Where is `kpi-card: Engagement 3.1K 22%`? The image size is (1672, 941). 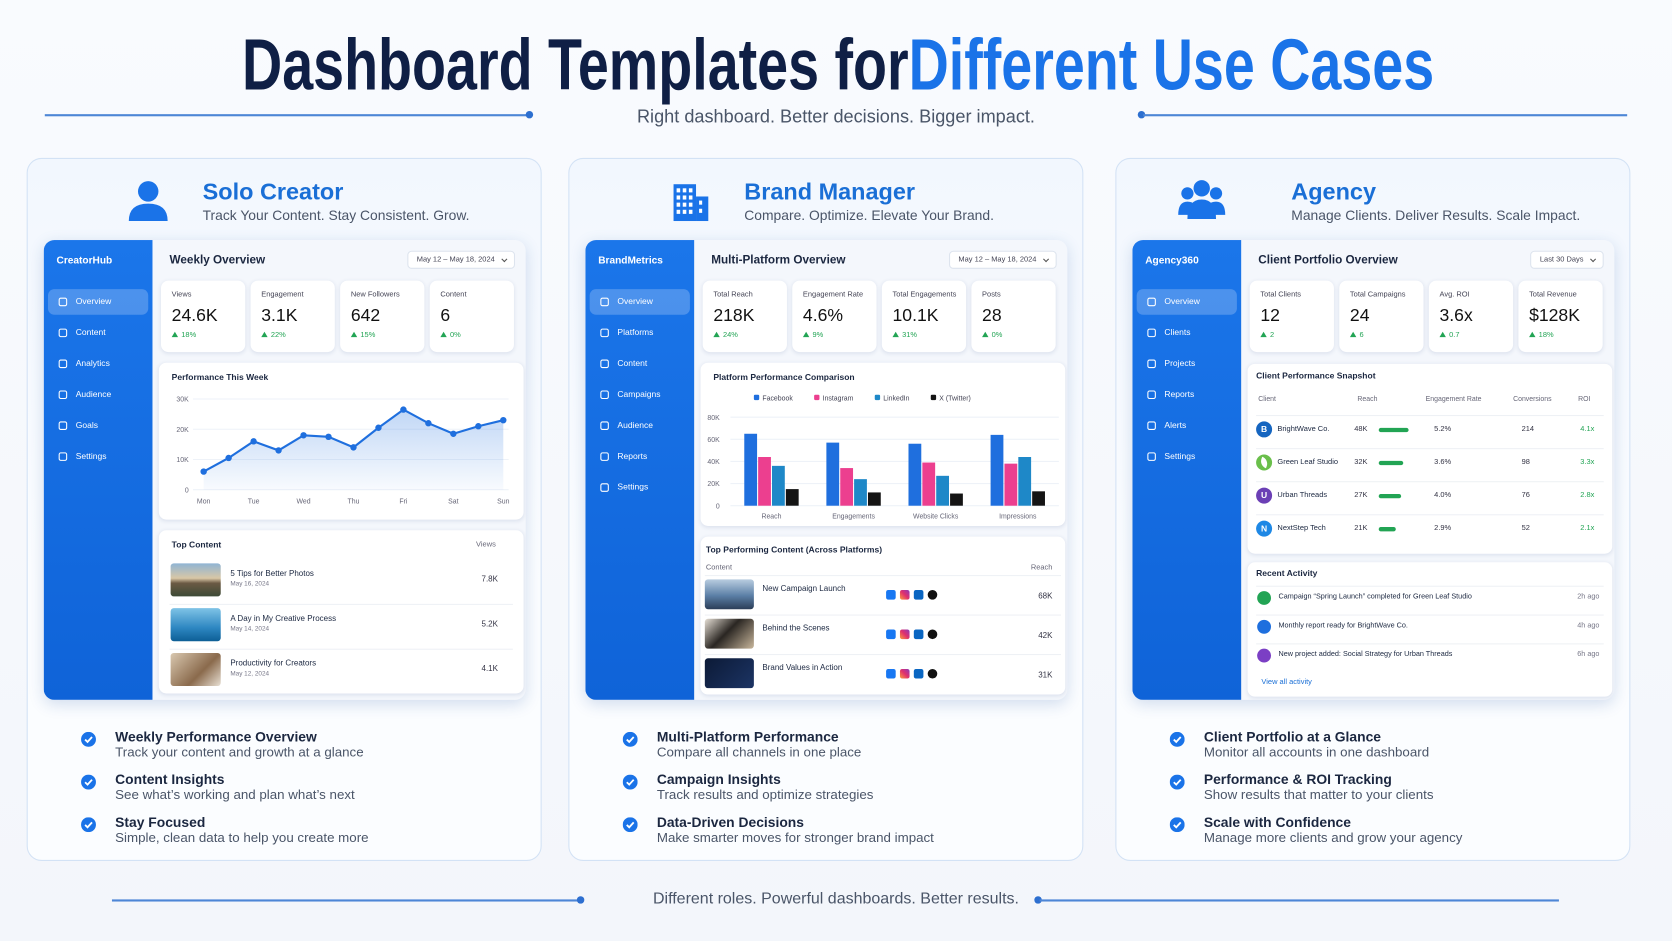
kpi-card: Engagement 3.1K 22% is located at coordinates (292, 316).